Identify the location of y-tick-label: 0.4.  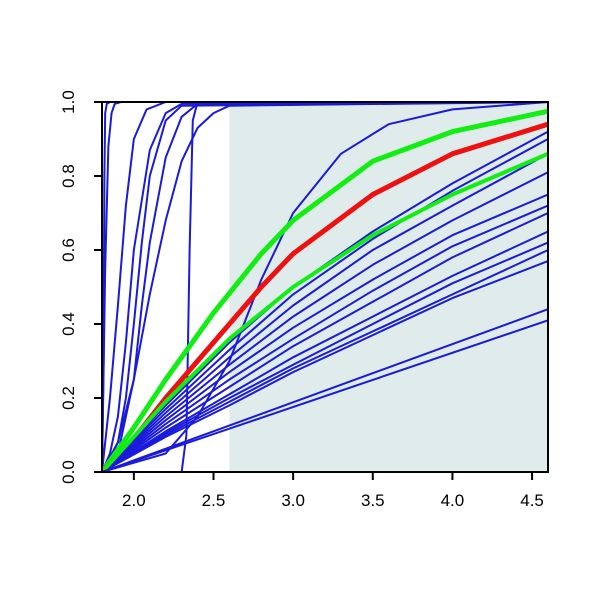
(68, 324).